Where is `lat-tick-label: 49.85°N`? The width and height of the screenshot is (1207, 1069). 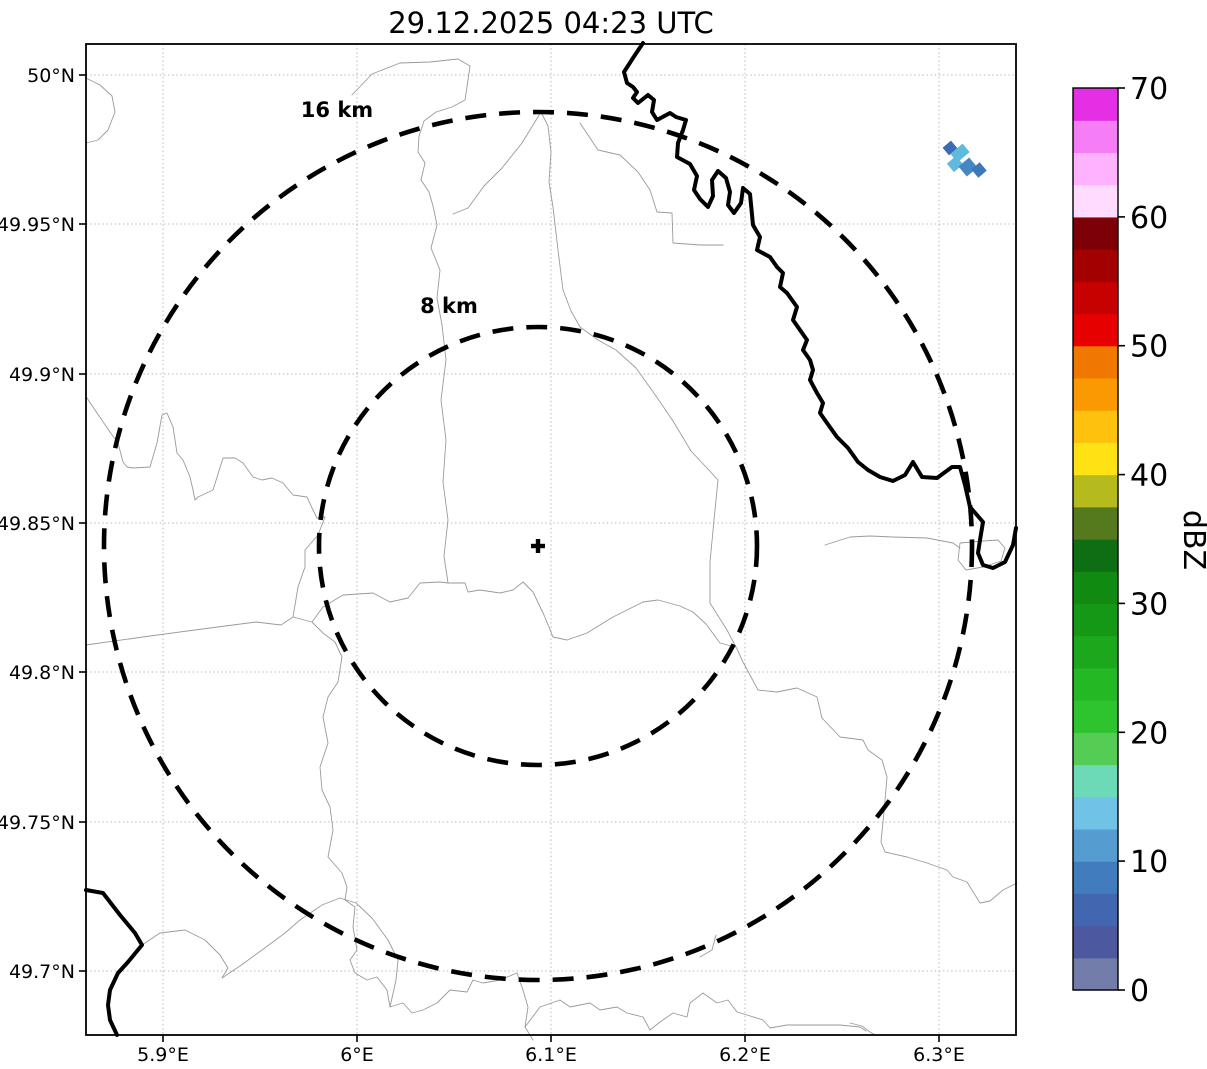
lat-tick-label: 49.85°N is located at coordinates (37, 524).